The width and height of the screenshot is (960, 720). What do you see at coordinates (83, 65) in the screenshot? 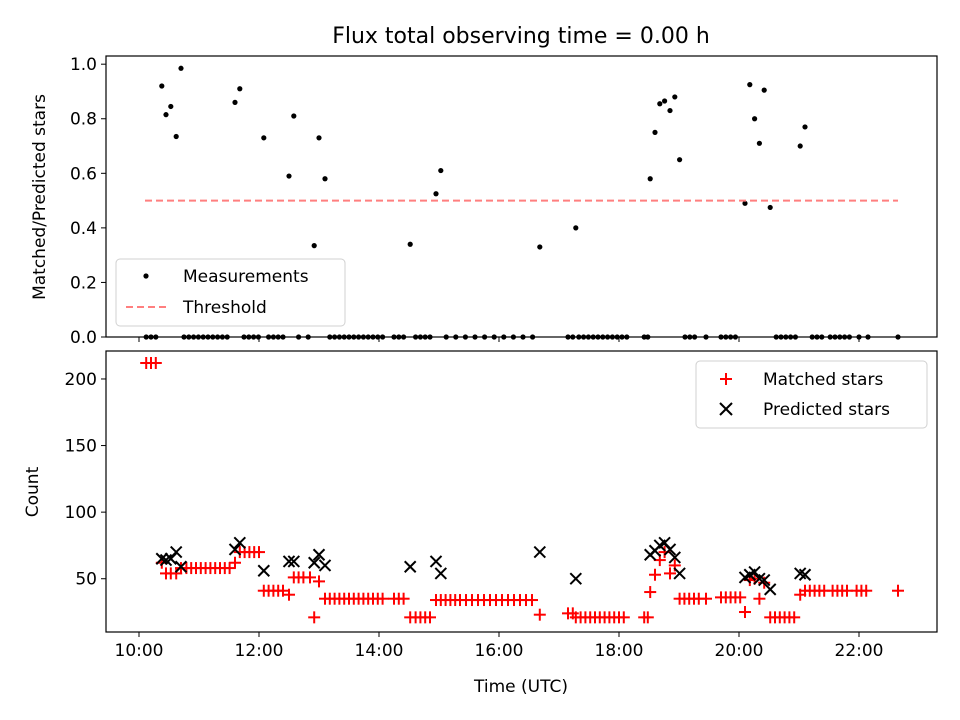
I see `y-tick-label: 1.0` at bounding box center [83, 65].